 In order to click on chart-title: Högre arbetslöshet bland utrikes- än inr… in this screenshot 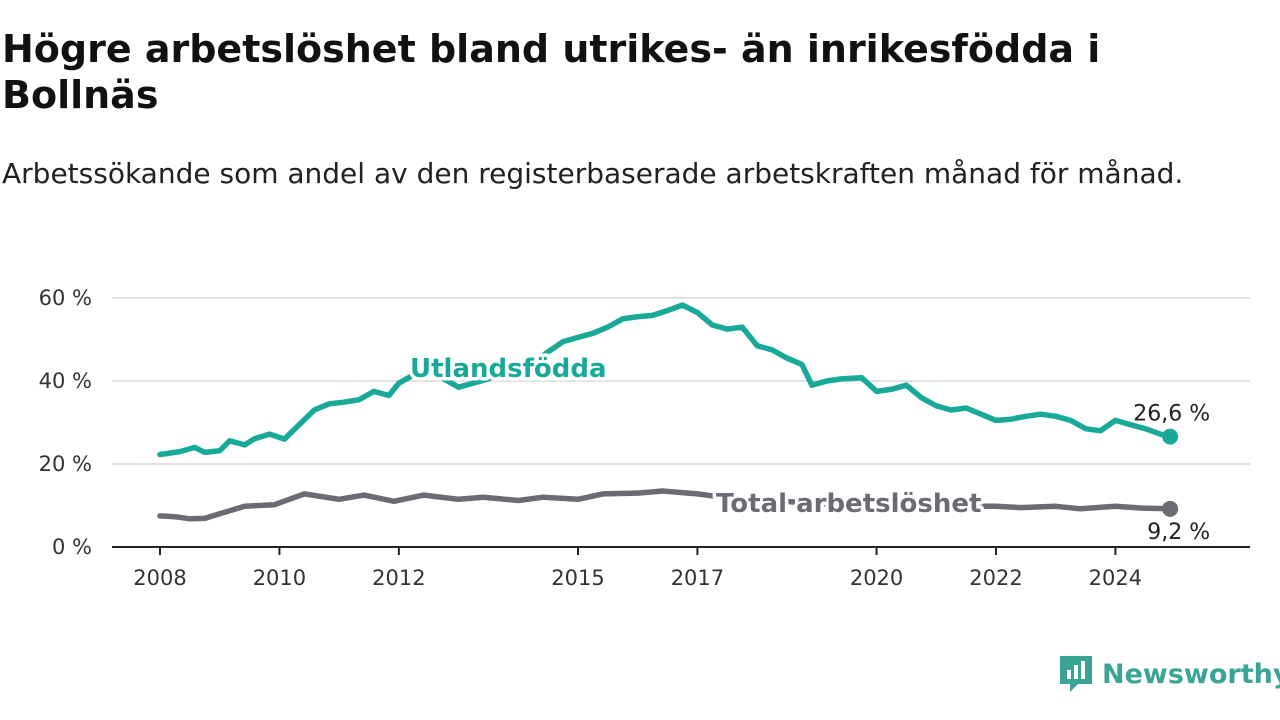, I will do `click(551, 72)`.